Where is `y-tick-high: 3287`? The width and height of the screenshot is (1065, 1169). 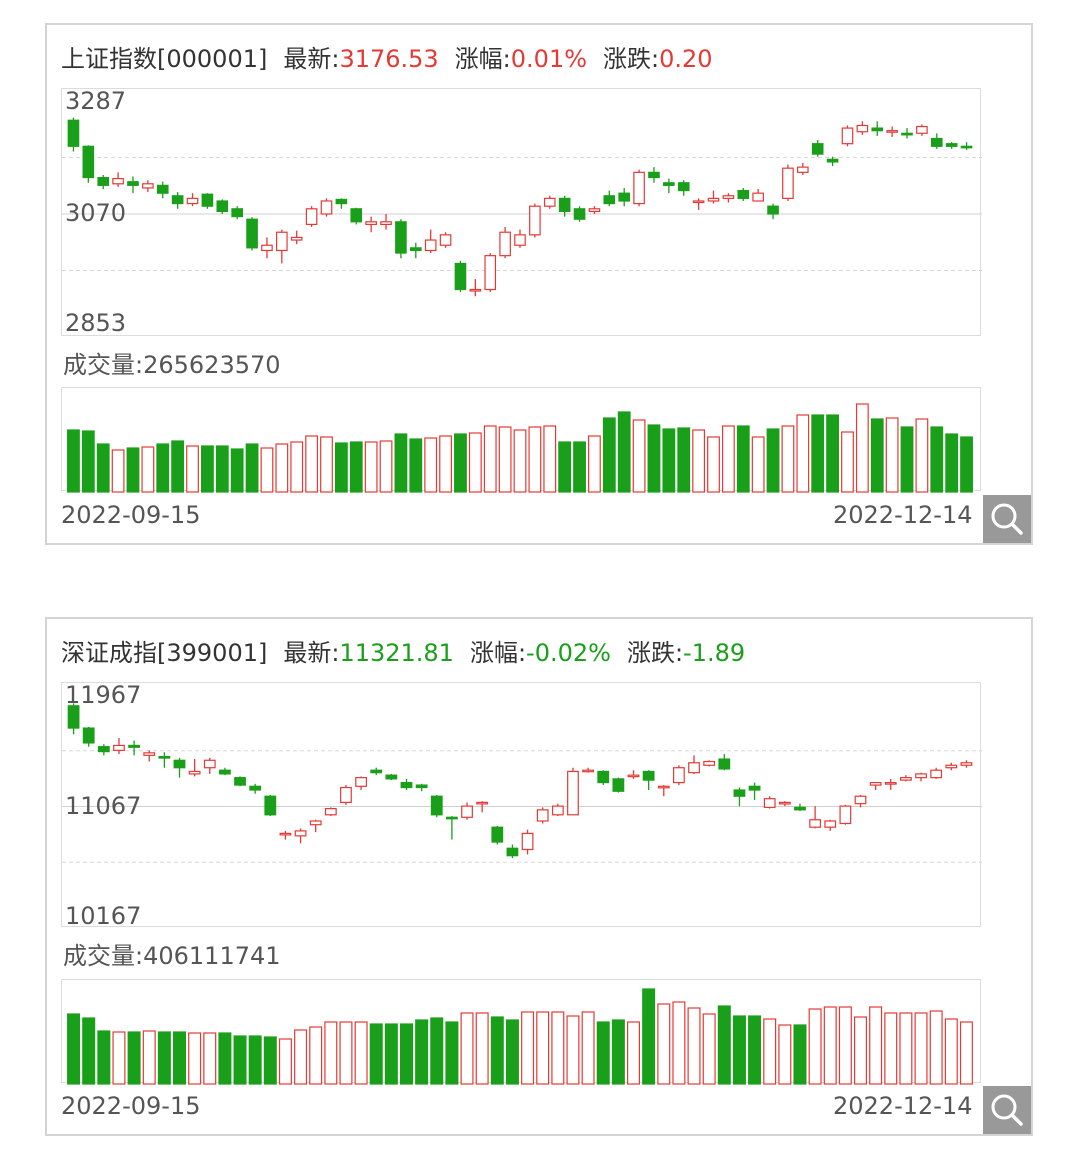 y-tick-high: 3287 is located at coordinates (96, 101).